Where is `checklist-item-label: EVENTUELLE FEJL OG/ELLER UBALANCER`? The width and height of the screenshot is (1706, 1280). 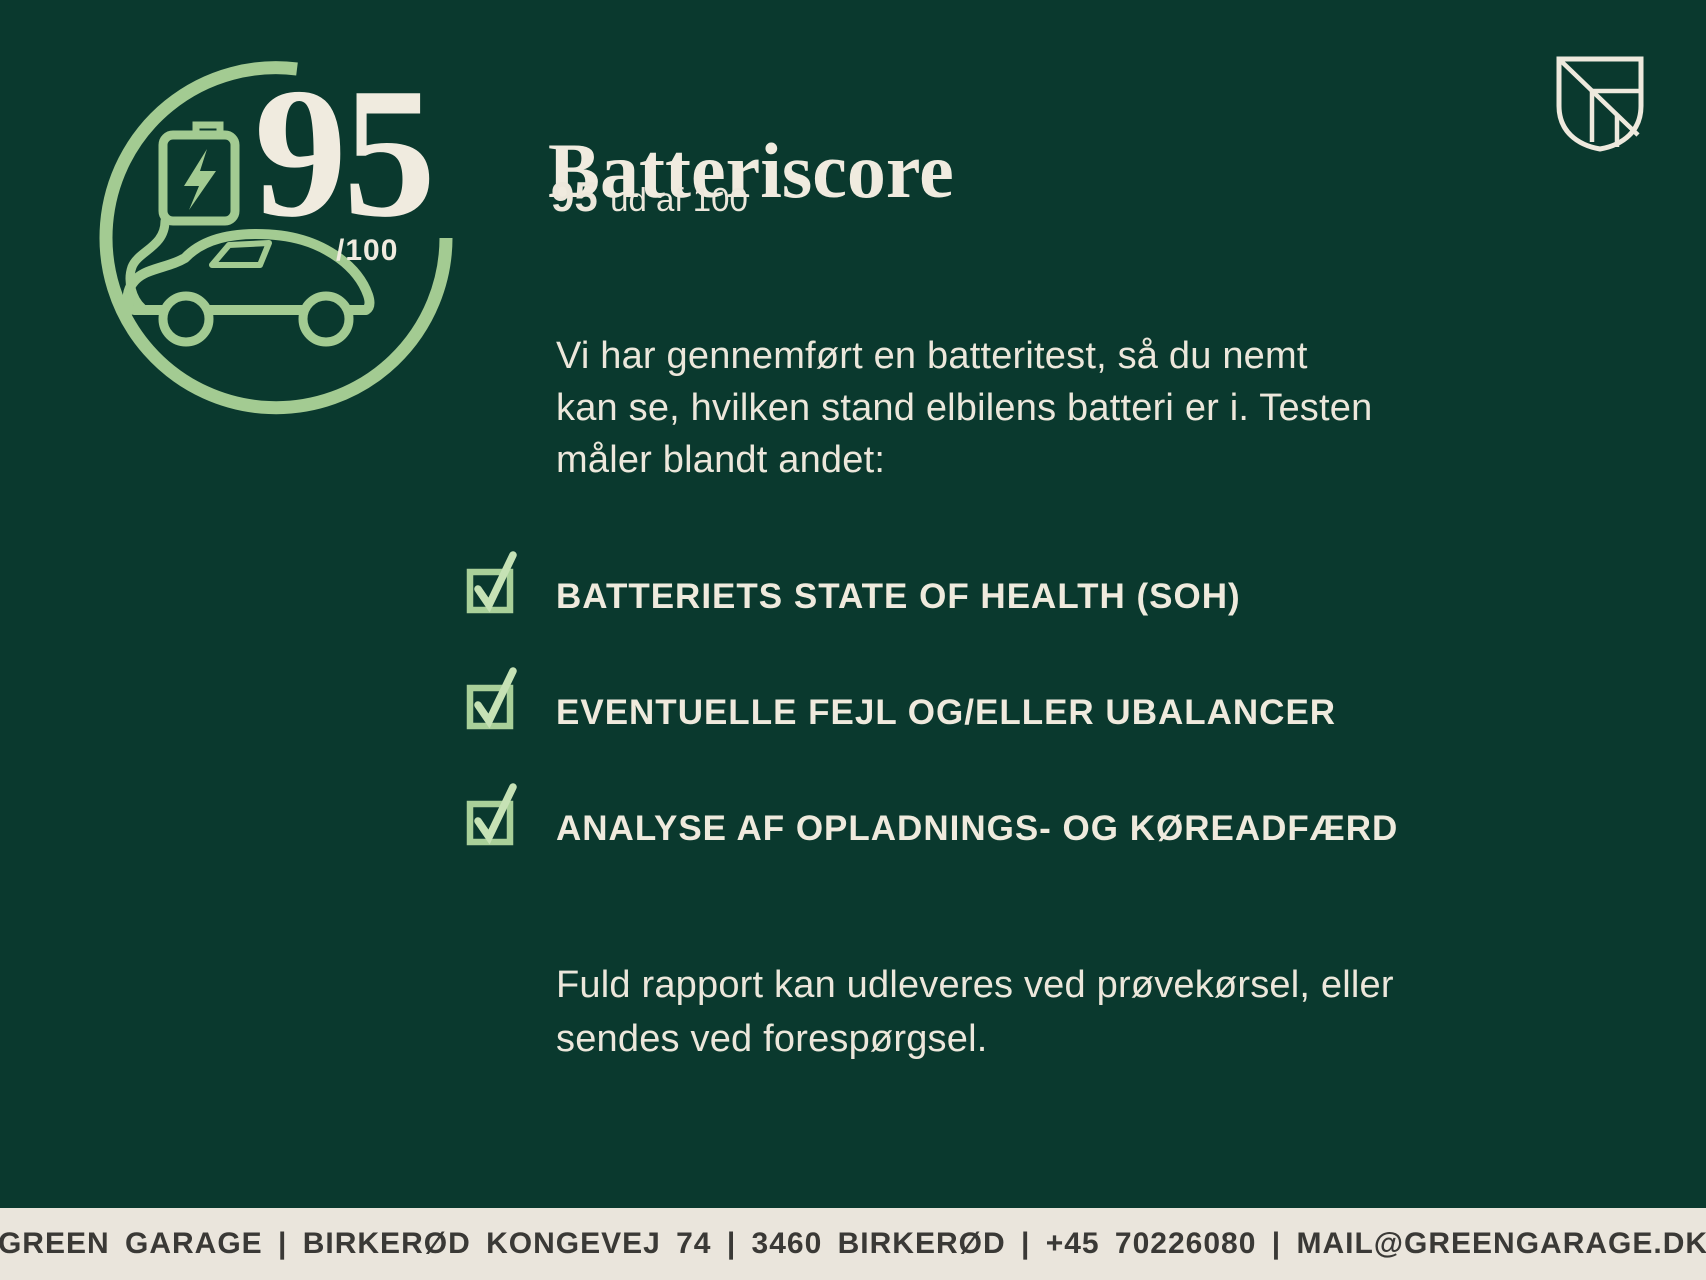 checklist-item-label: EVENTUELLE FEJL OG/ELLER UBALANCER is located at coordinates (946, 712).